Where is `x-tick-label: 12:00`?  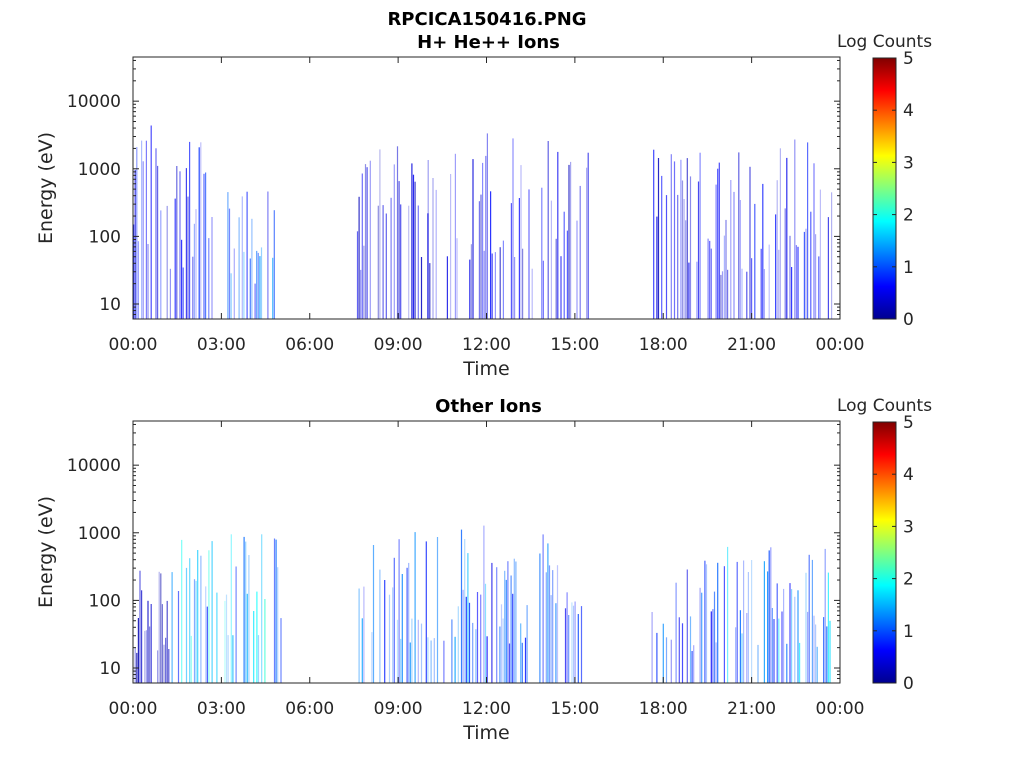
x-tick-label: 12:00 is located at coordinates (486, 345).